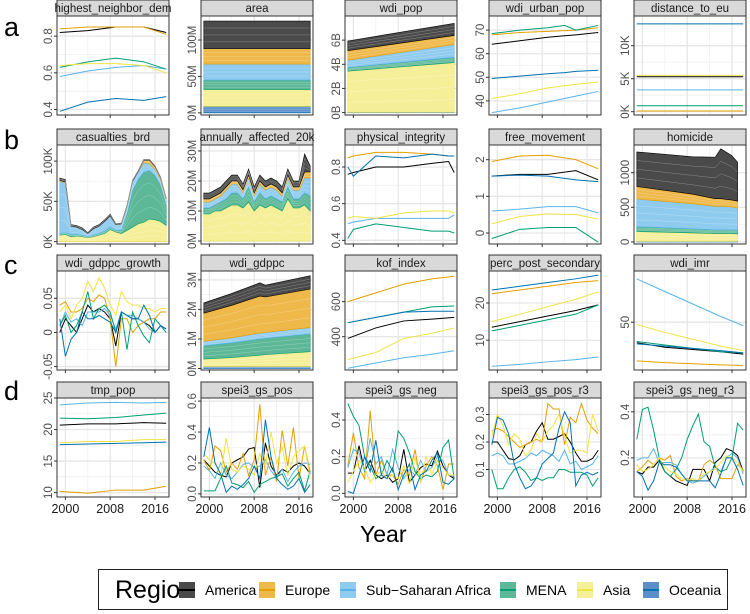 This screenshot has height=614, width=750. I want to click on panel-physical-integrity: physical_integrity 0.4 0.6 0.8, so click(394, 188).